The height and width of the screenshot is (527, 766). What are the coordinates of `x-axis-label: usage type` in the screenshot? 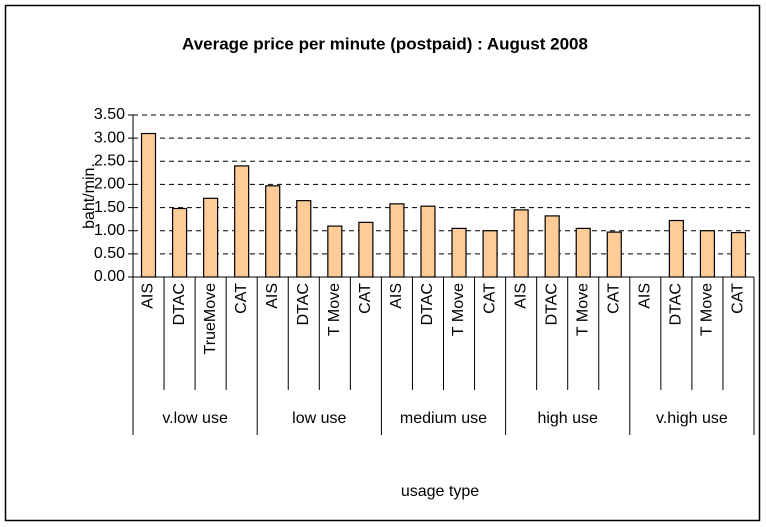 It's located at (440, 491).